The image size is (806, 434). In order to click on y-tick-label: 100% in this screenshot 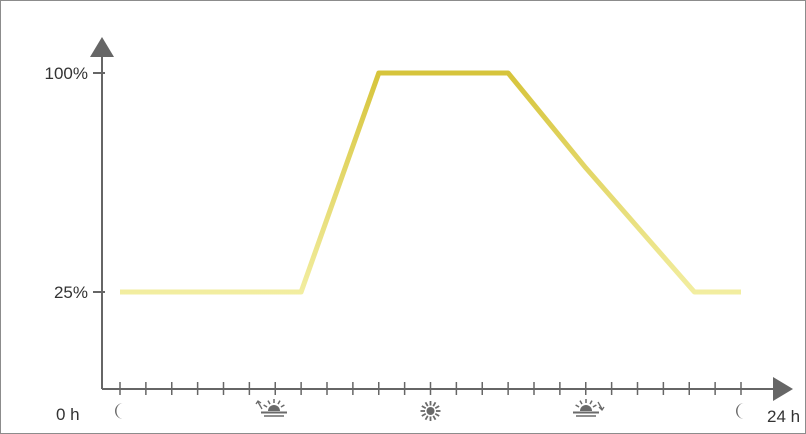, I will do `click(66, 73)`.